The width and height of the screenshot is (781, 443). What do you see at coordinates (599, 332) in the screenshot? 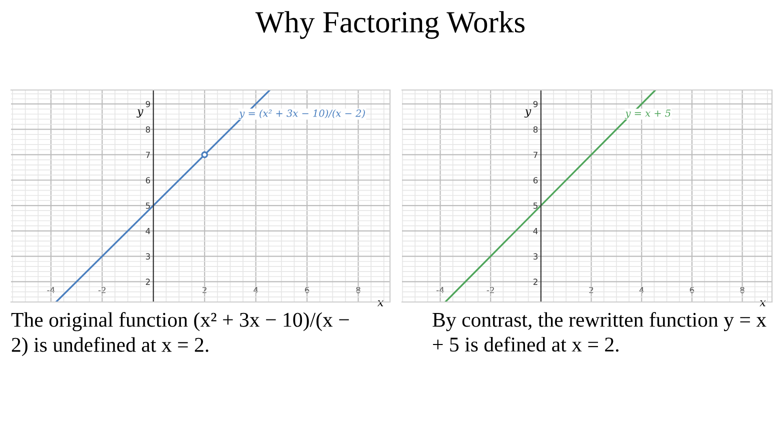
I see `text: By contrast, the rewritten function y = x + 5 is defined at x = 2.` at bounding box center [599, 332].